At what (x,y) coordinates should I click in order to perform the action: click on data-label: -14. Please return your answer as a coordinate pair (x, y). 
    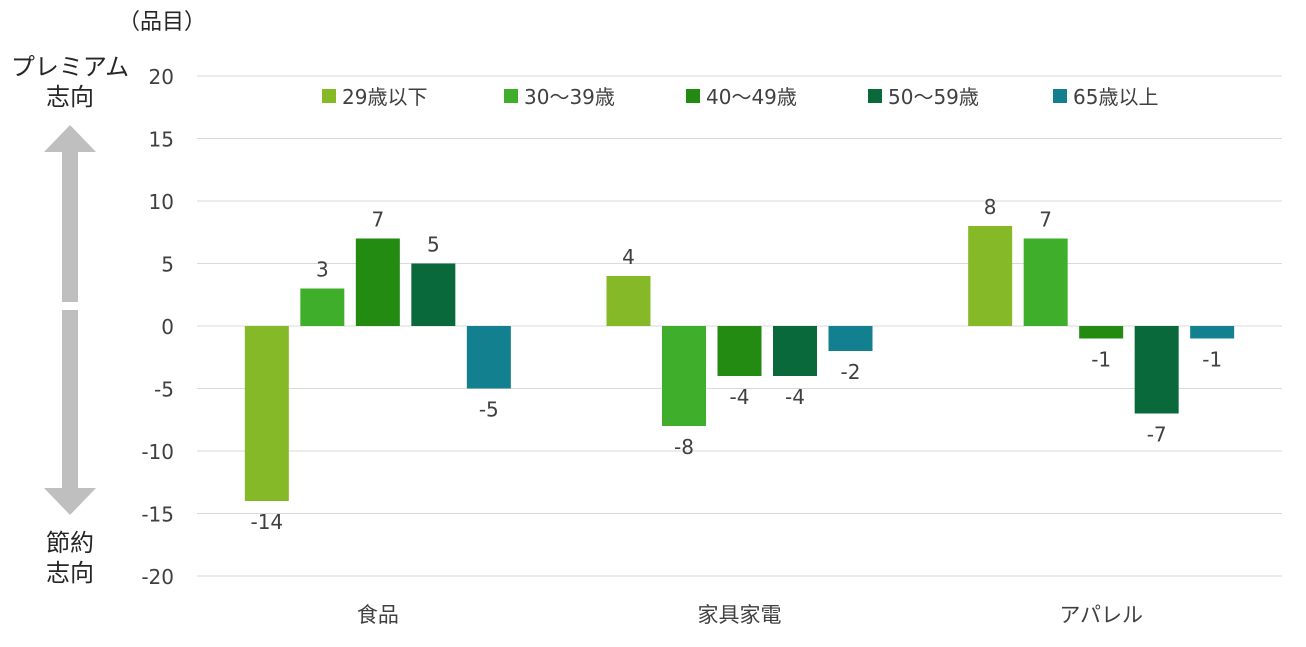
    Looking at the image, I should click on (266, 522).